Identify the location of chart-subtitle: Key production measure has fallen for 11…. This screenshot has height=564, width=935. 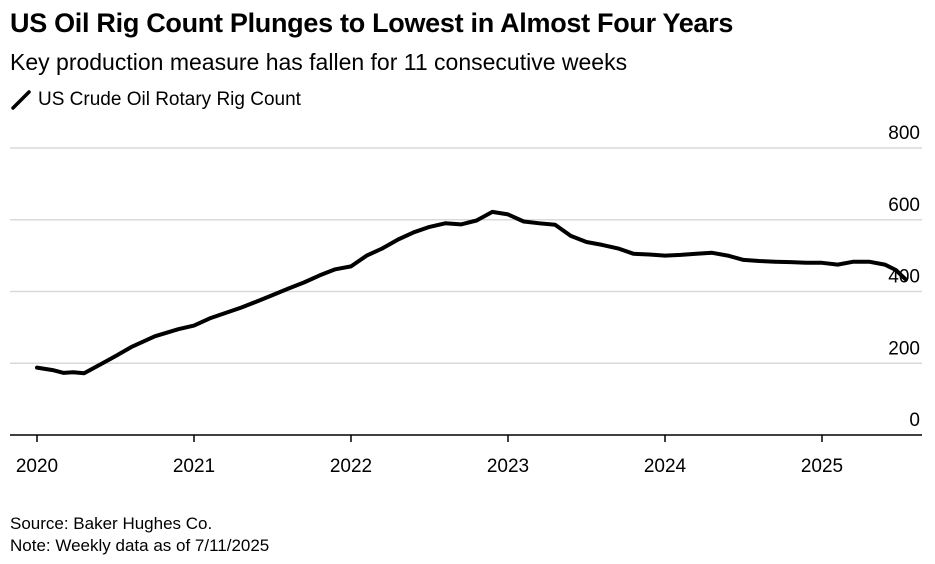
(319, 62).